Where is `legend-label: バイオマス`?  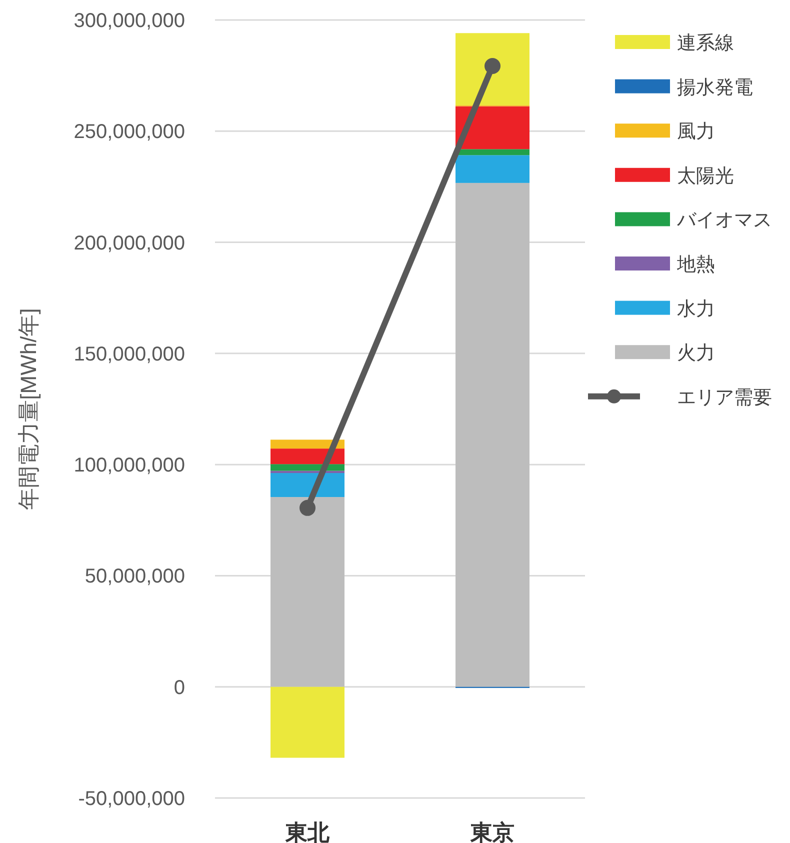
legend-label: バイオマス is located at coordinates (724, 221).